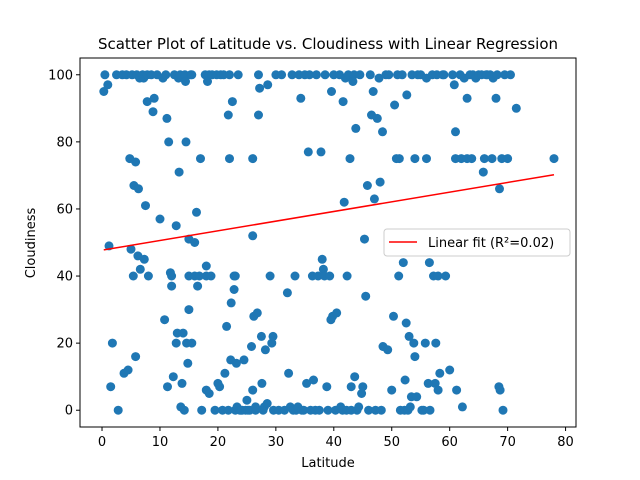 The width and height of the screenshot is (640, 480). Describe the element at coordinates (60, 75) in the screenshot. I see `y-tick-label: 100` at that location.